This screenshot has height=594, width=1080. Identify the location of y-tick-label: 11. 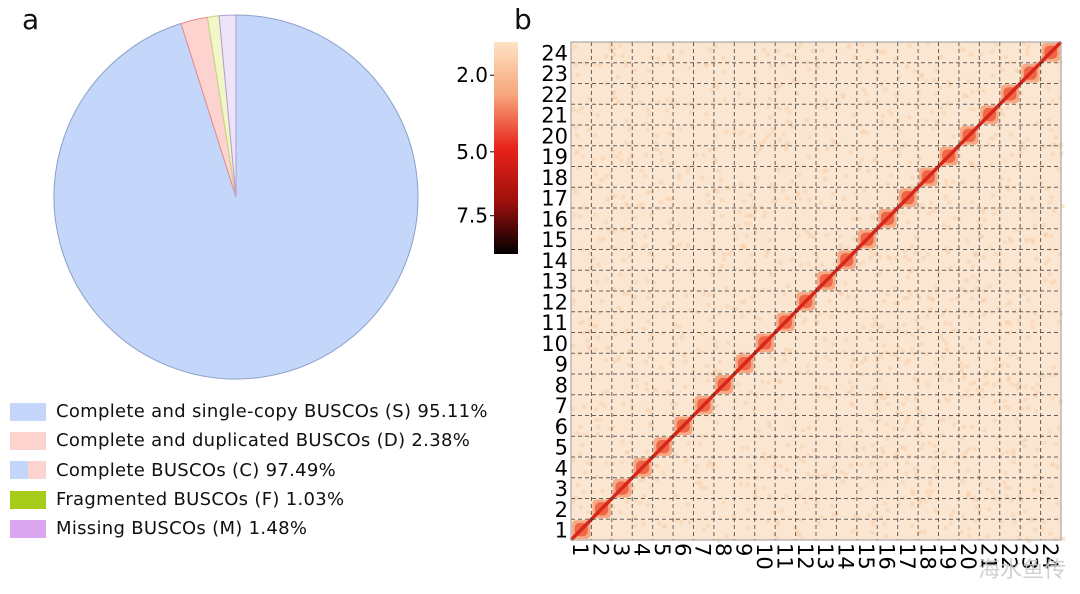
(554, 323).